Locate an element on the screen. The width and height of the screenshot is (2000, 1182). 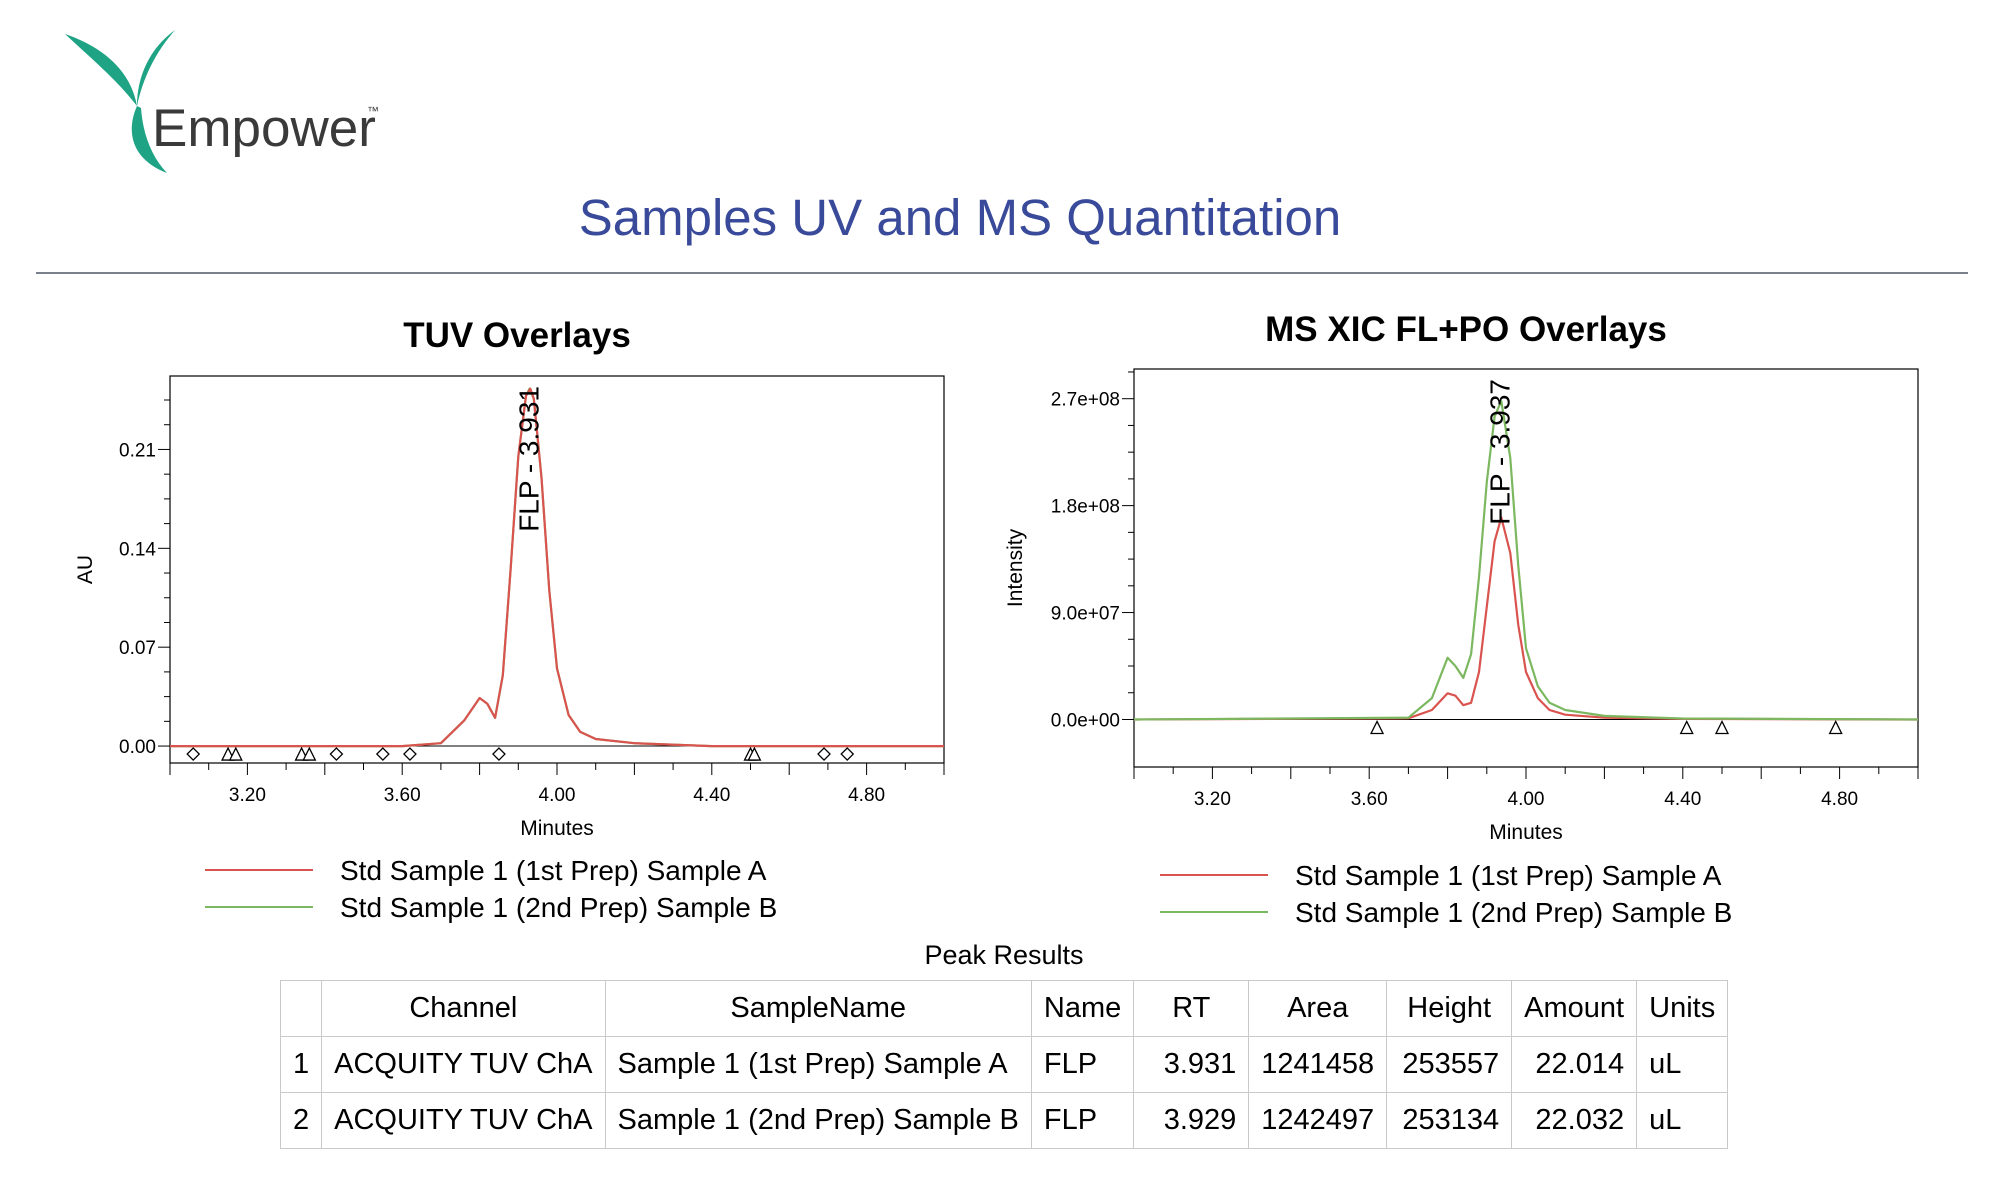
col-rt-header: RT is located at coordinates (1191, 1008).